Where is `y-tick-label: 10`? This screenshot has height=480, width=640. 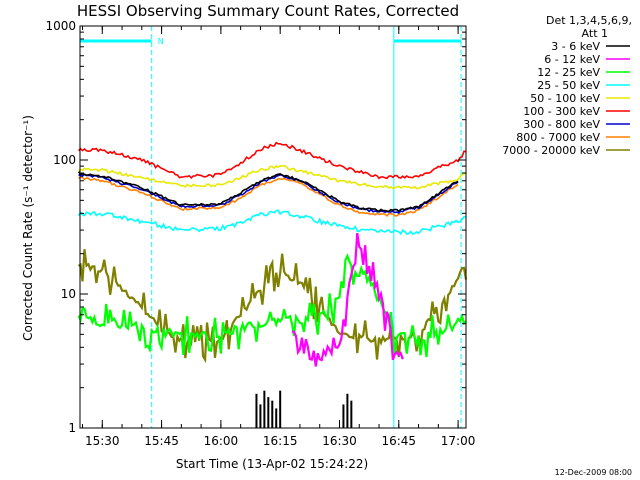 y-tick-label: 10 is located at coordinates (68, 294).